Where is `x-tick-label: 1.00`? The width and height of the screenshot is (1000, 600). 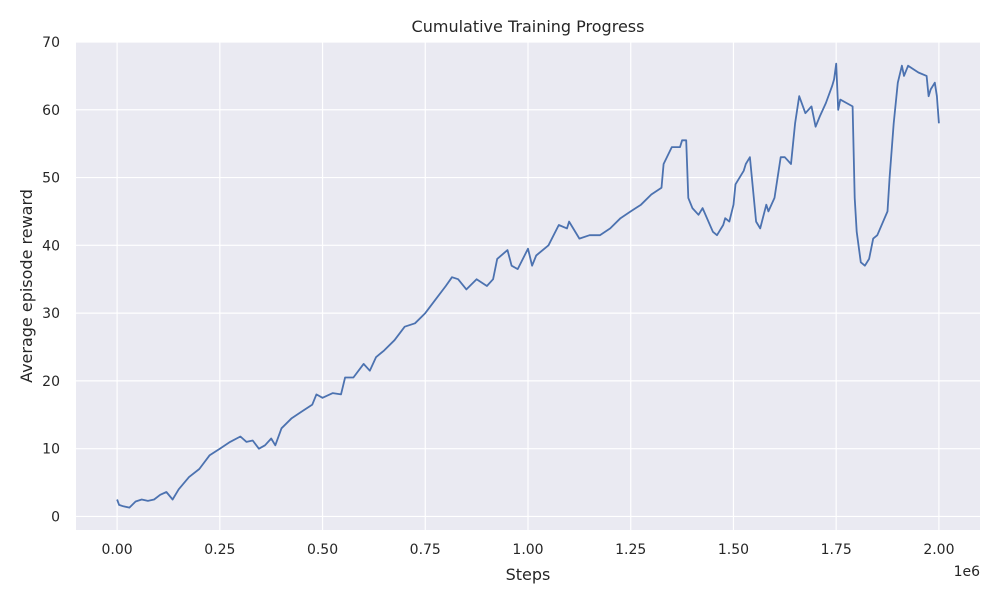 x-tick-label: 1.00 is located at coordinates (527, 550).